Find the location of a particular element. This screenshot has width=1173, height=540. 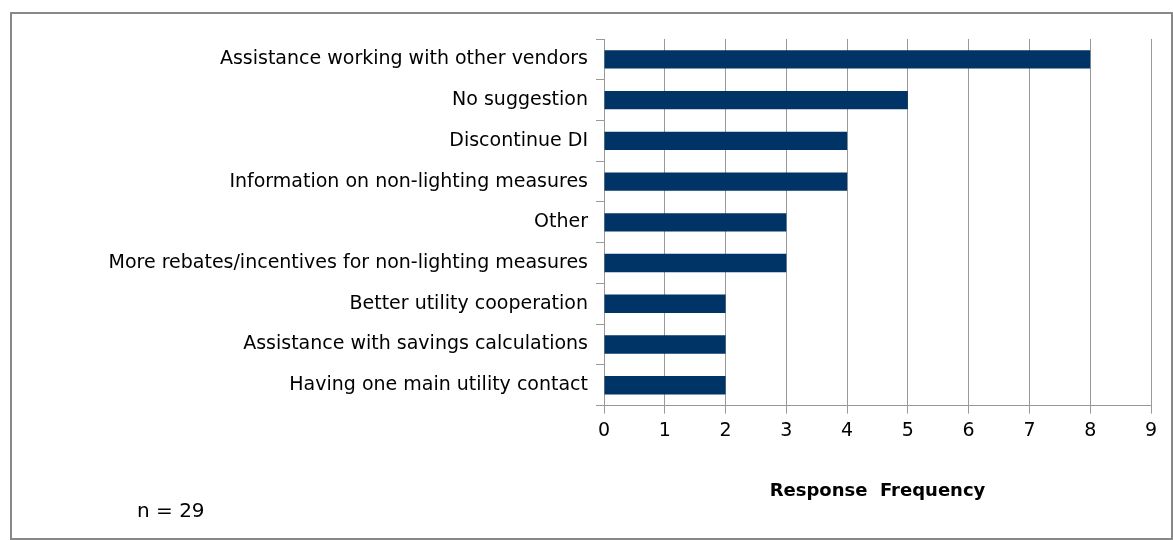

x-tick-label: 4 is located at coordinates (847, 428).